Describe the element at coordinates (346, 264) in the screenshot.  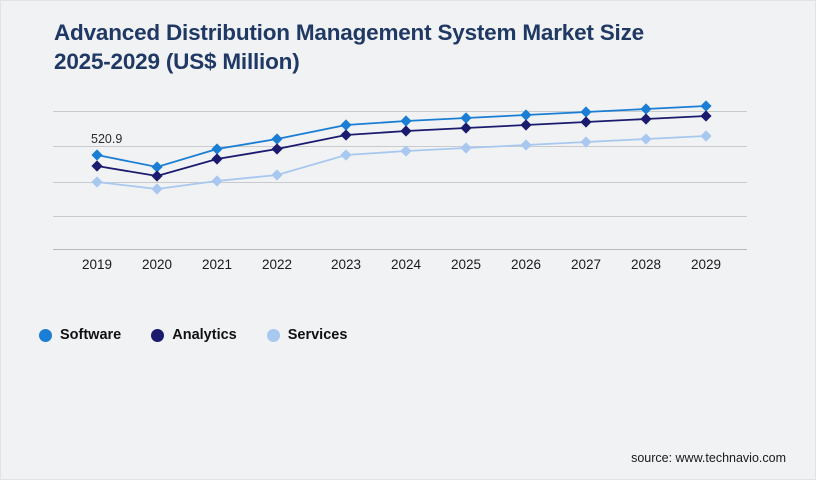
I see `x-axis-tick-2023: 2023` at that location.